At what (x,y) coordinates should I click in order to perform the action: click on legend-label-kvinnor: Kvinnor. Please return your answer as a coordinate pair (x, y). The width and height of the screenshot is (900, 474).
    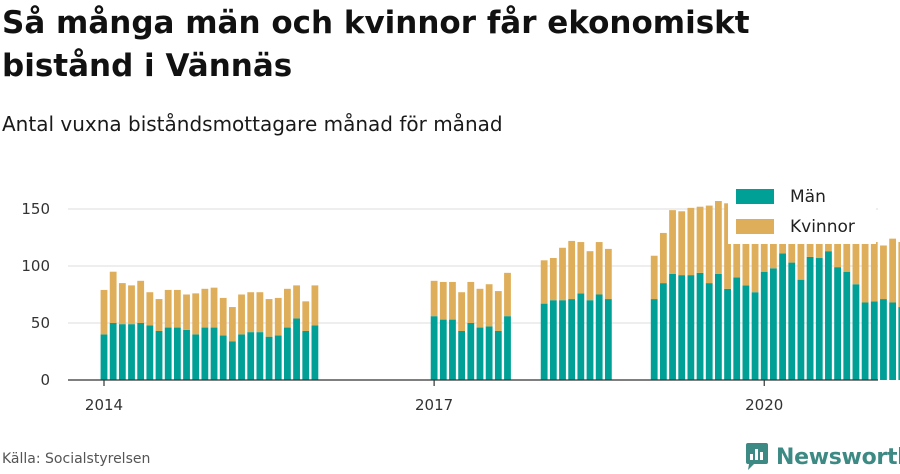
    Looking at the image, I should click on (822, 227).